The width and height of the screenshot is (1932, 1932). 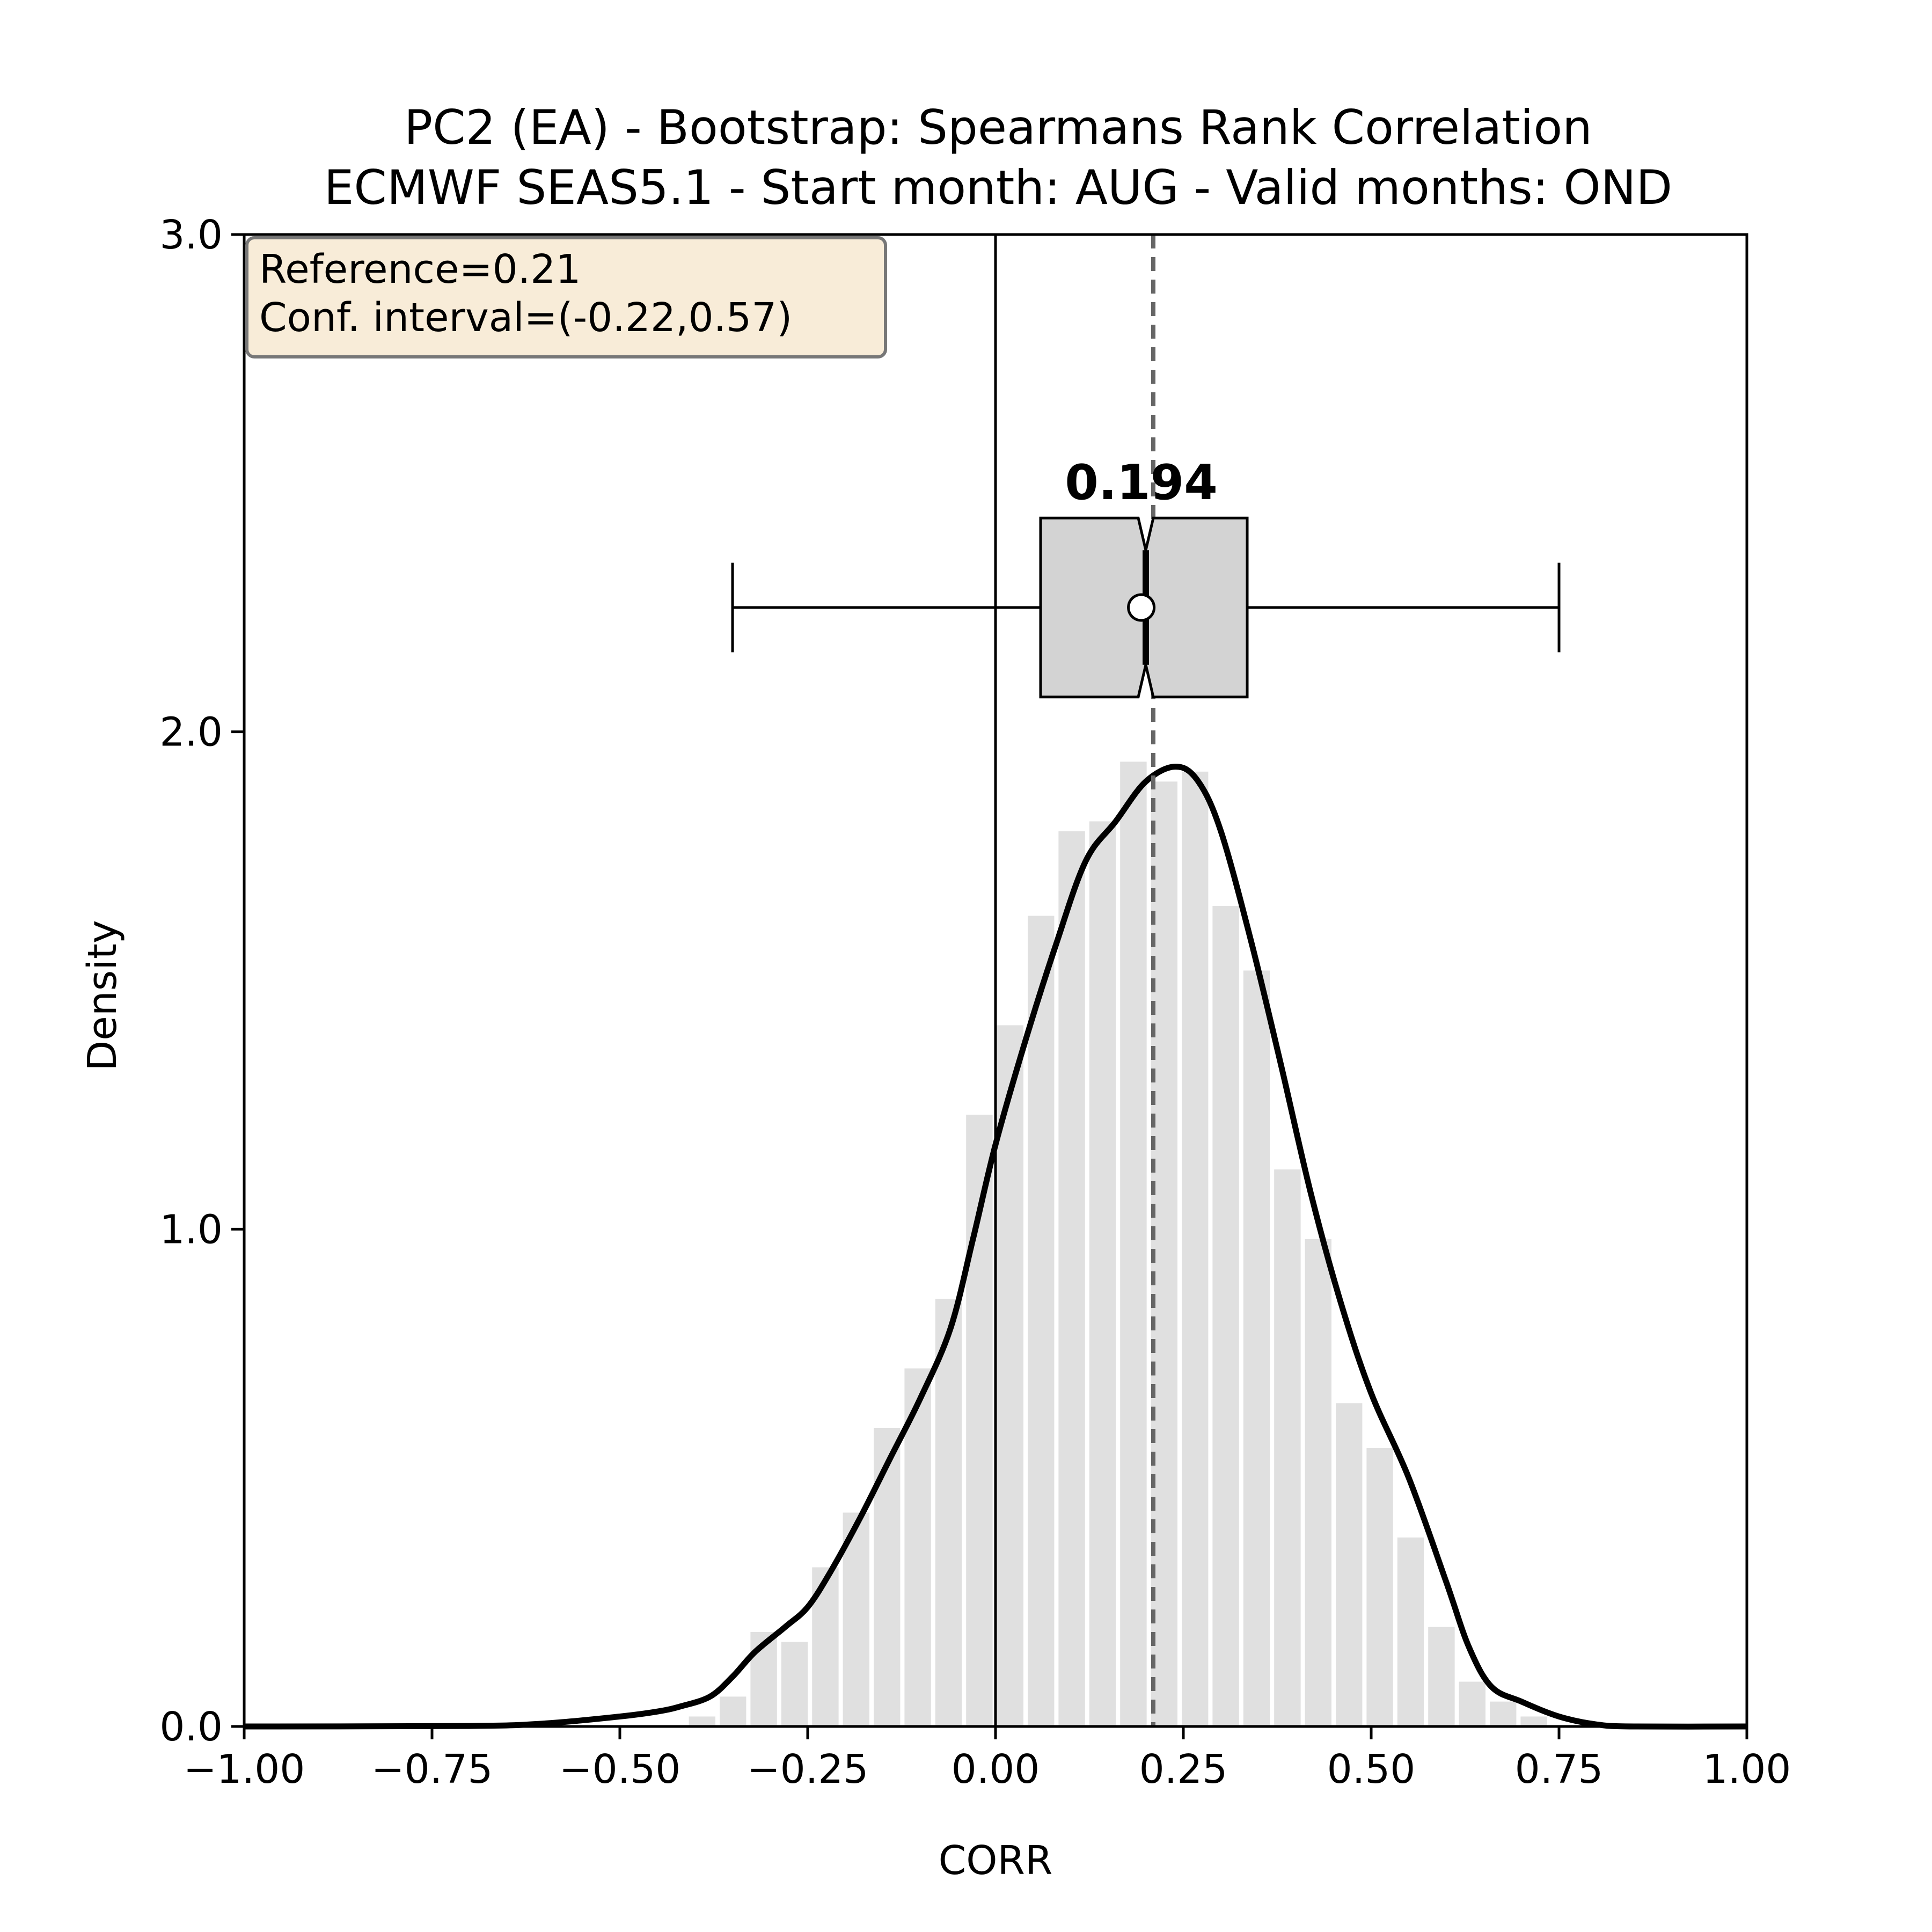 What do you see at coordinates (1747, 1769) in the screenshot?
I see `x-tick-label-8: 1.00` at bounding box center [1747, 1769].